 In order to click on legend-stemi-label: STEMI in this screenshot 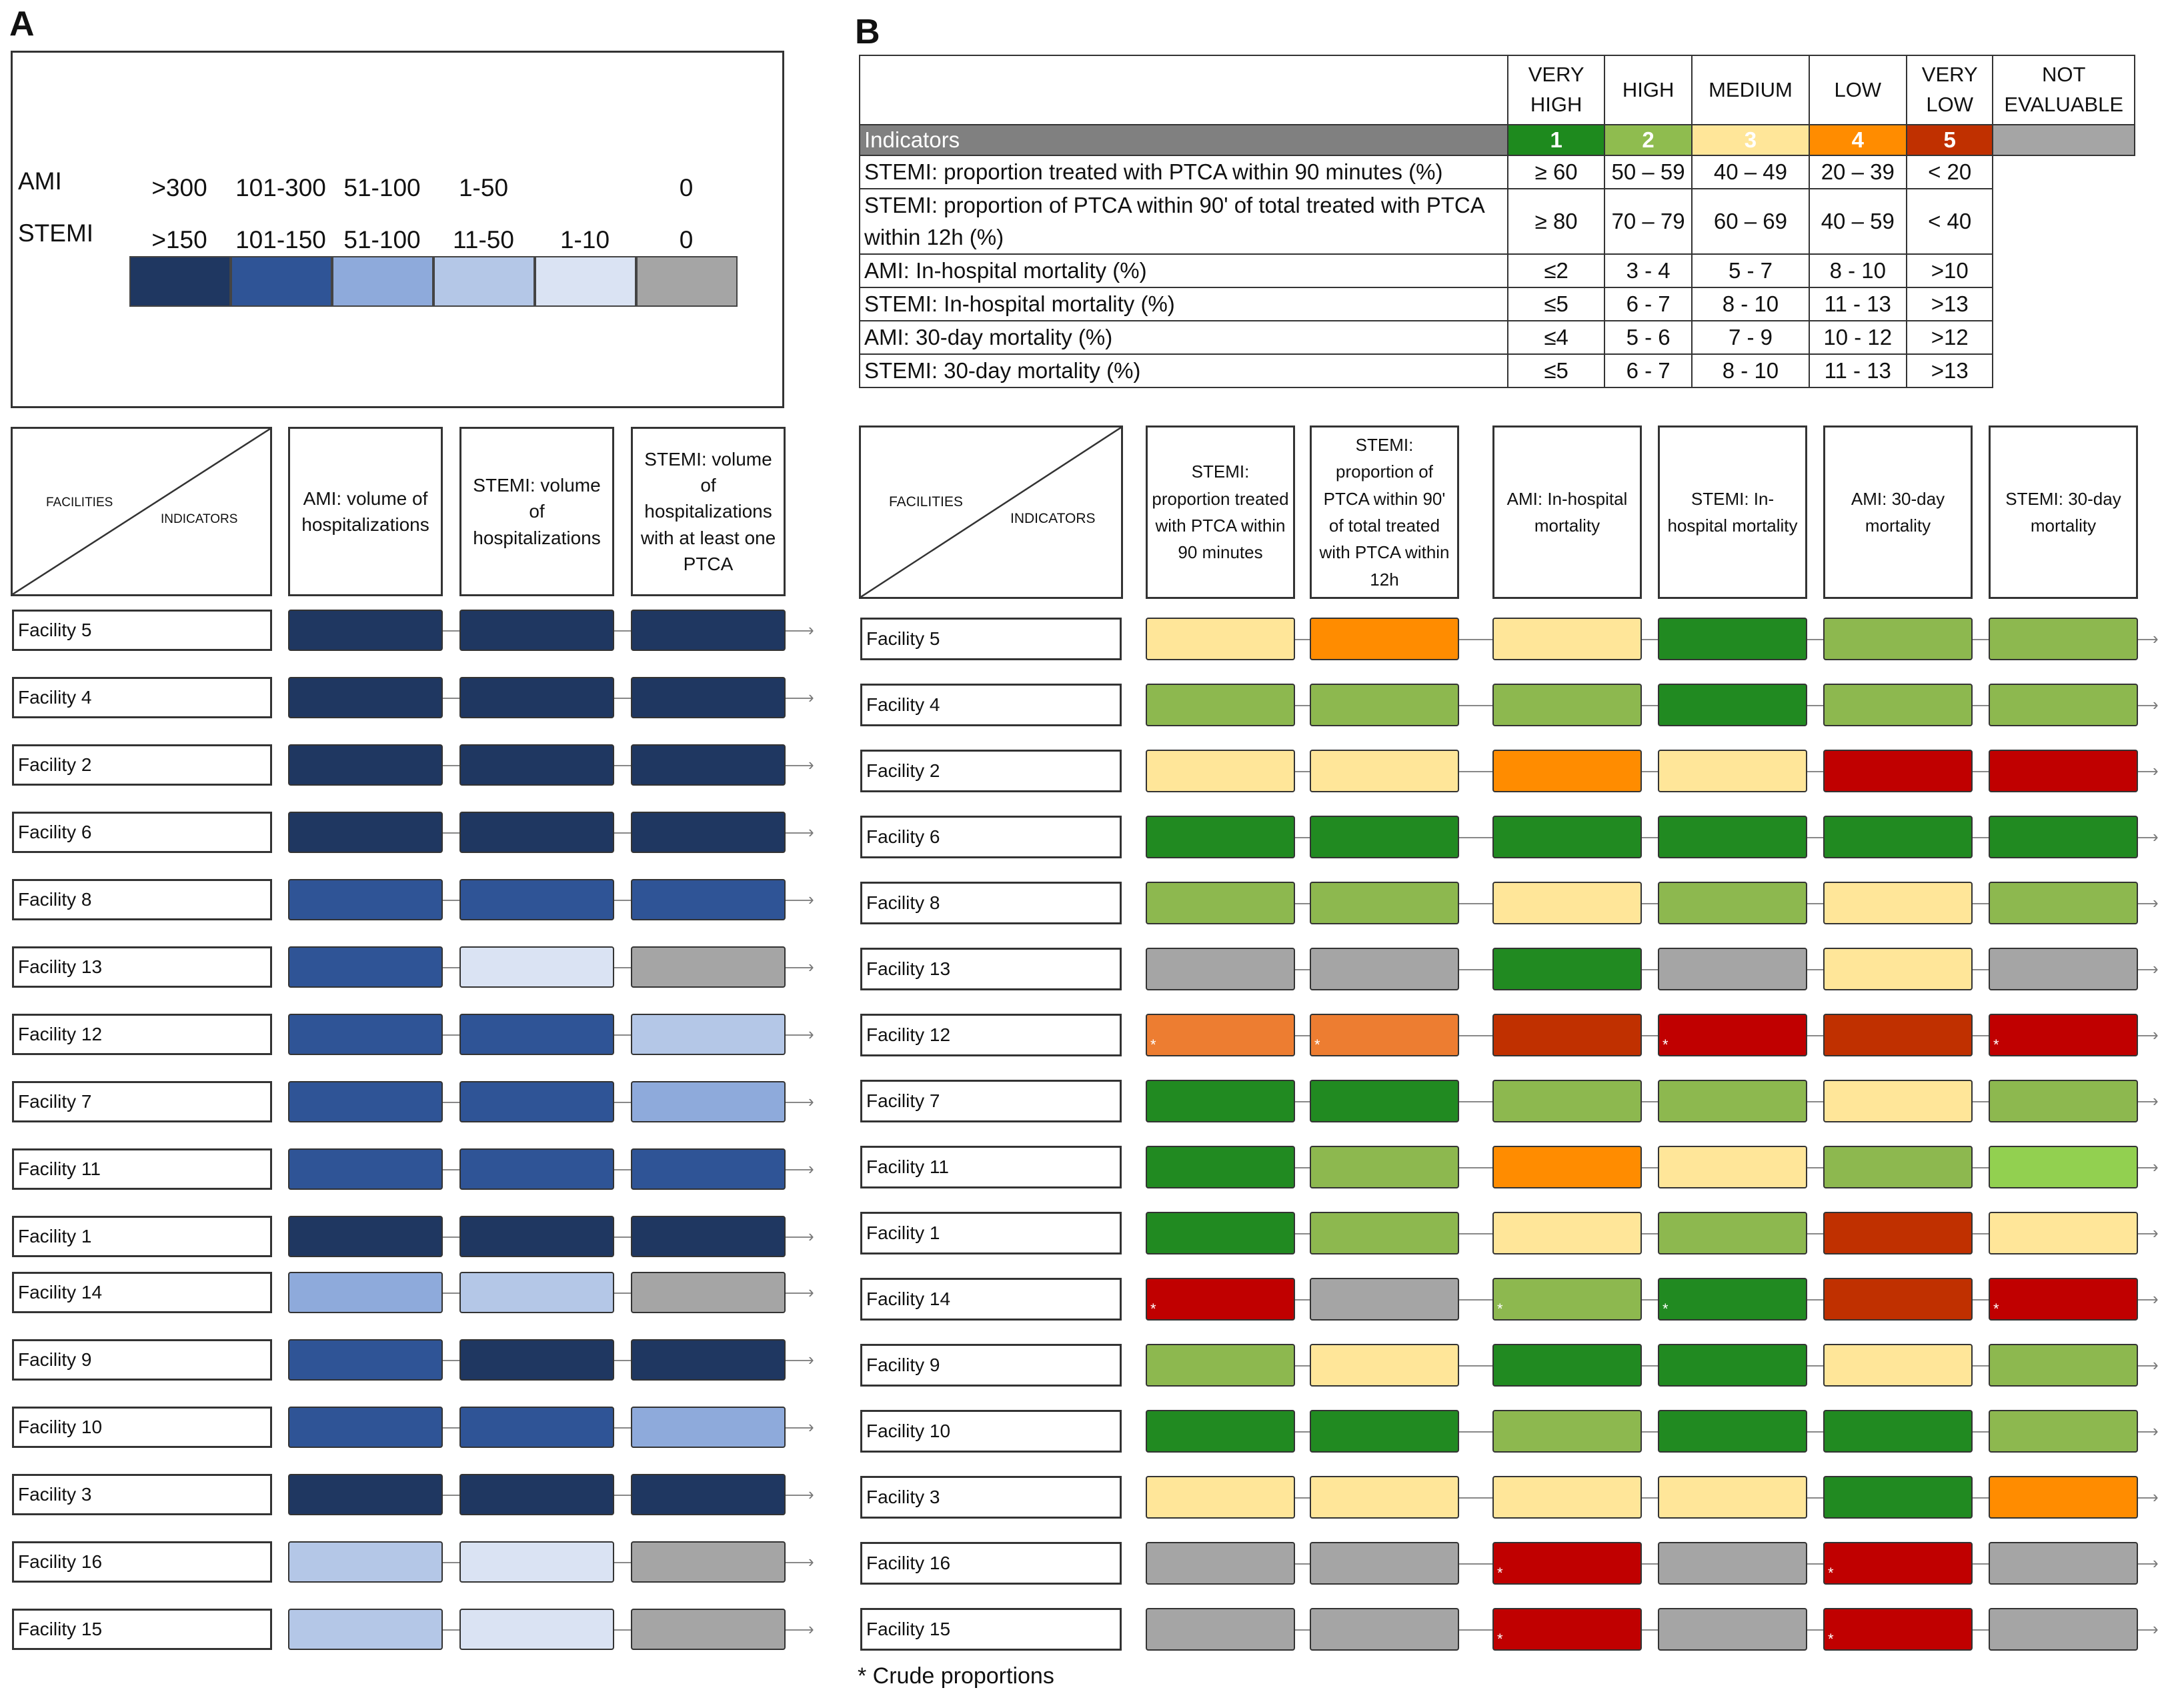, I will do `click(56, 233)`.